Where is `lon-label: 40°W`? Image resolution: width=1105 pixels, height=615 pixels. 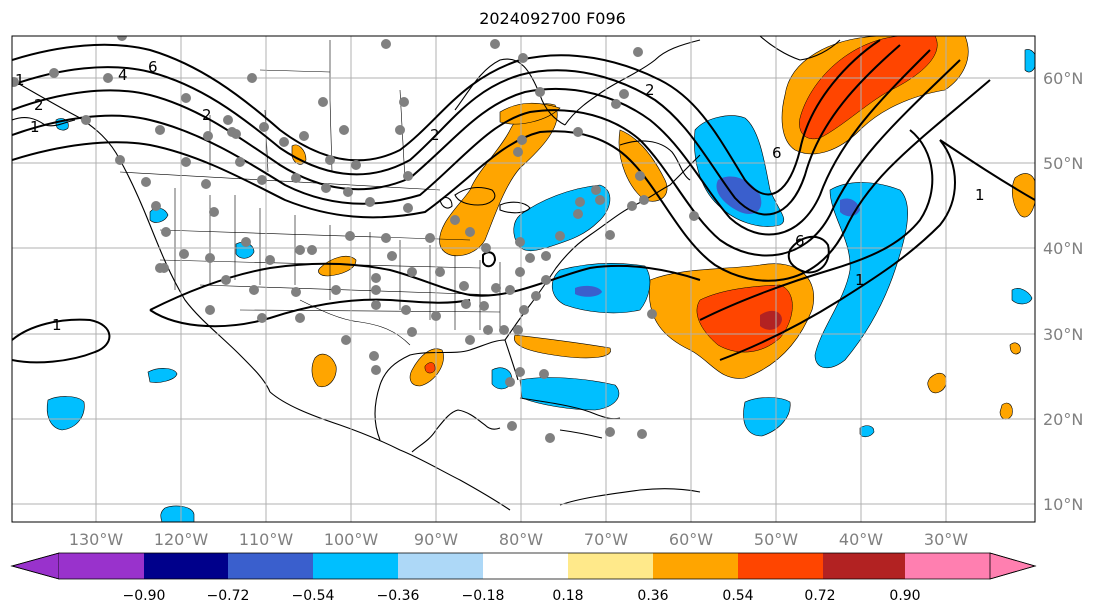 lon-label: 40°W is located at coordinates (861, 539).